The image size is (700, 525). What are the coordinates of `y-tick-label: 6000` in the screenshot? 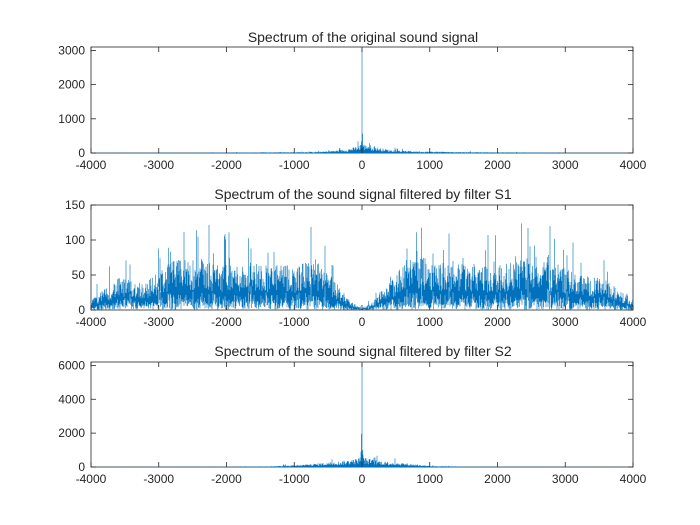 It's located at (71, 365).